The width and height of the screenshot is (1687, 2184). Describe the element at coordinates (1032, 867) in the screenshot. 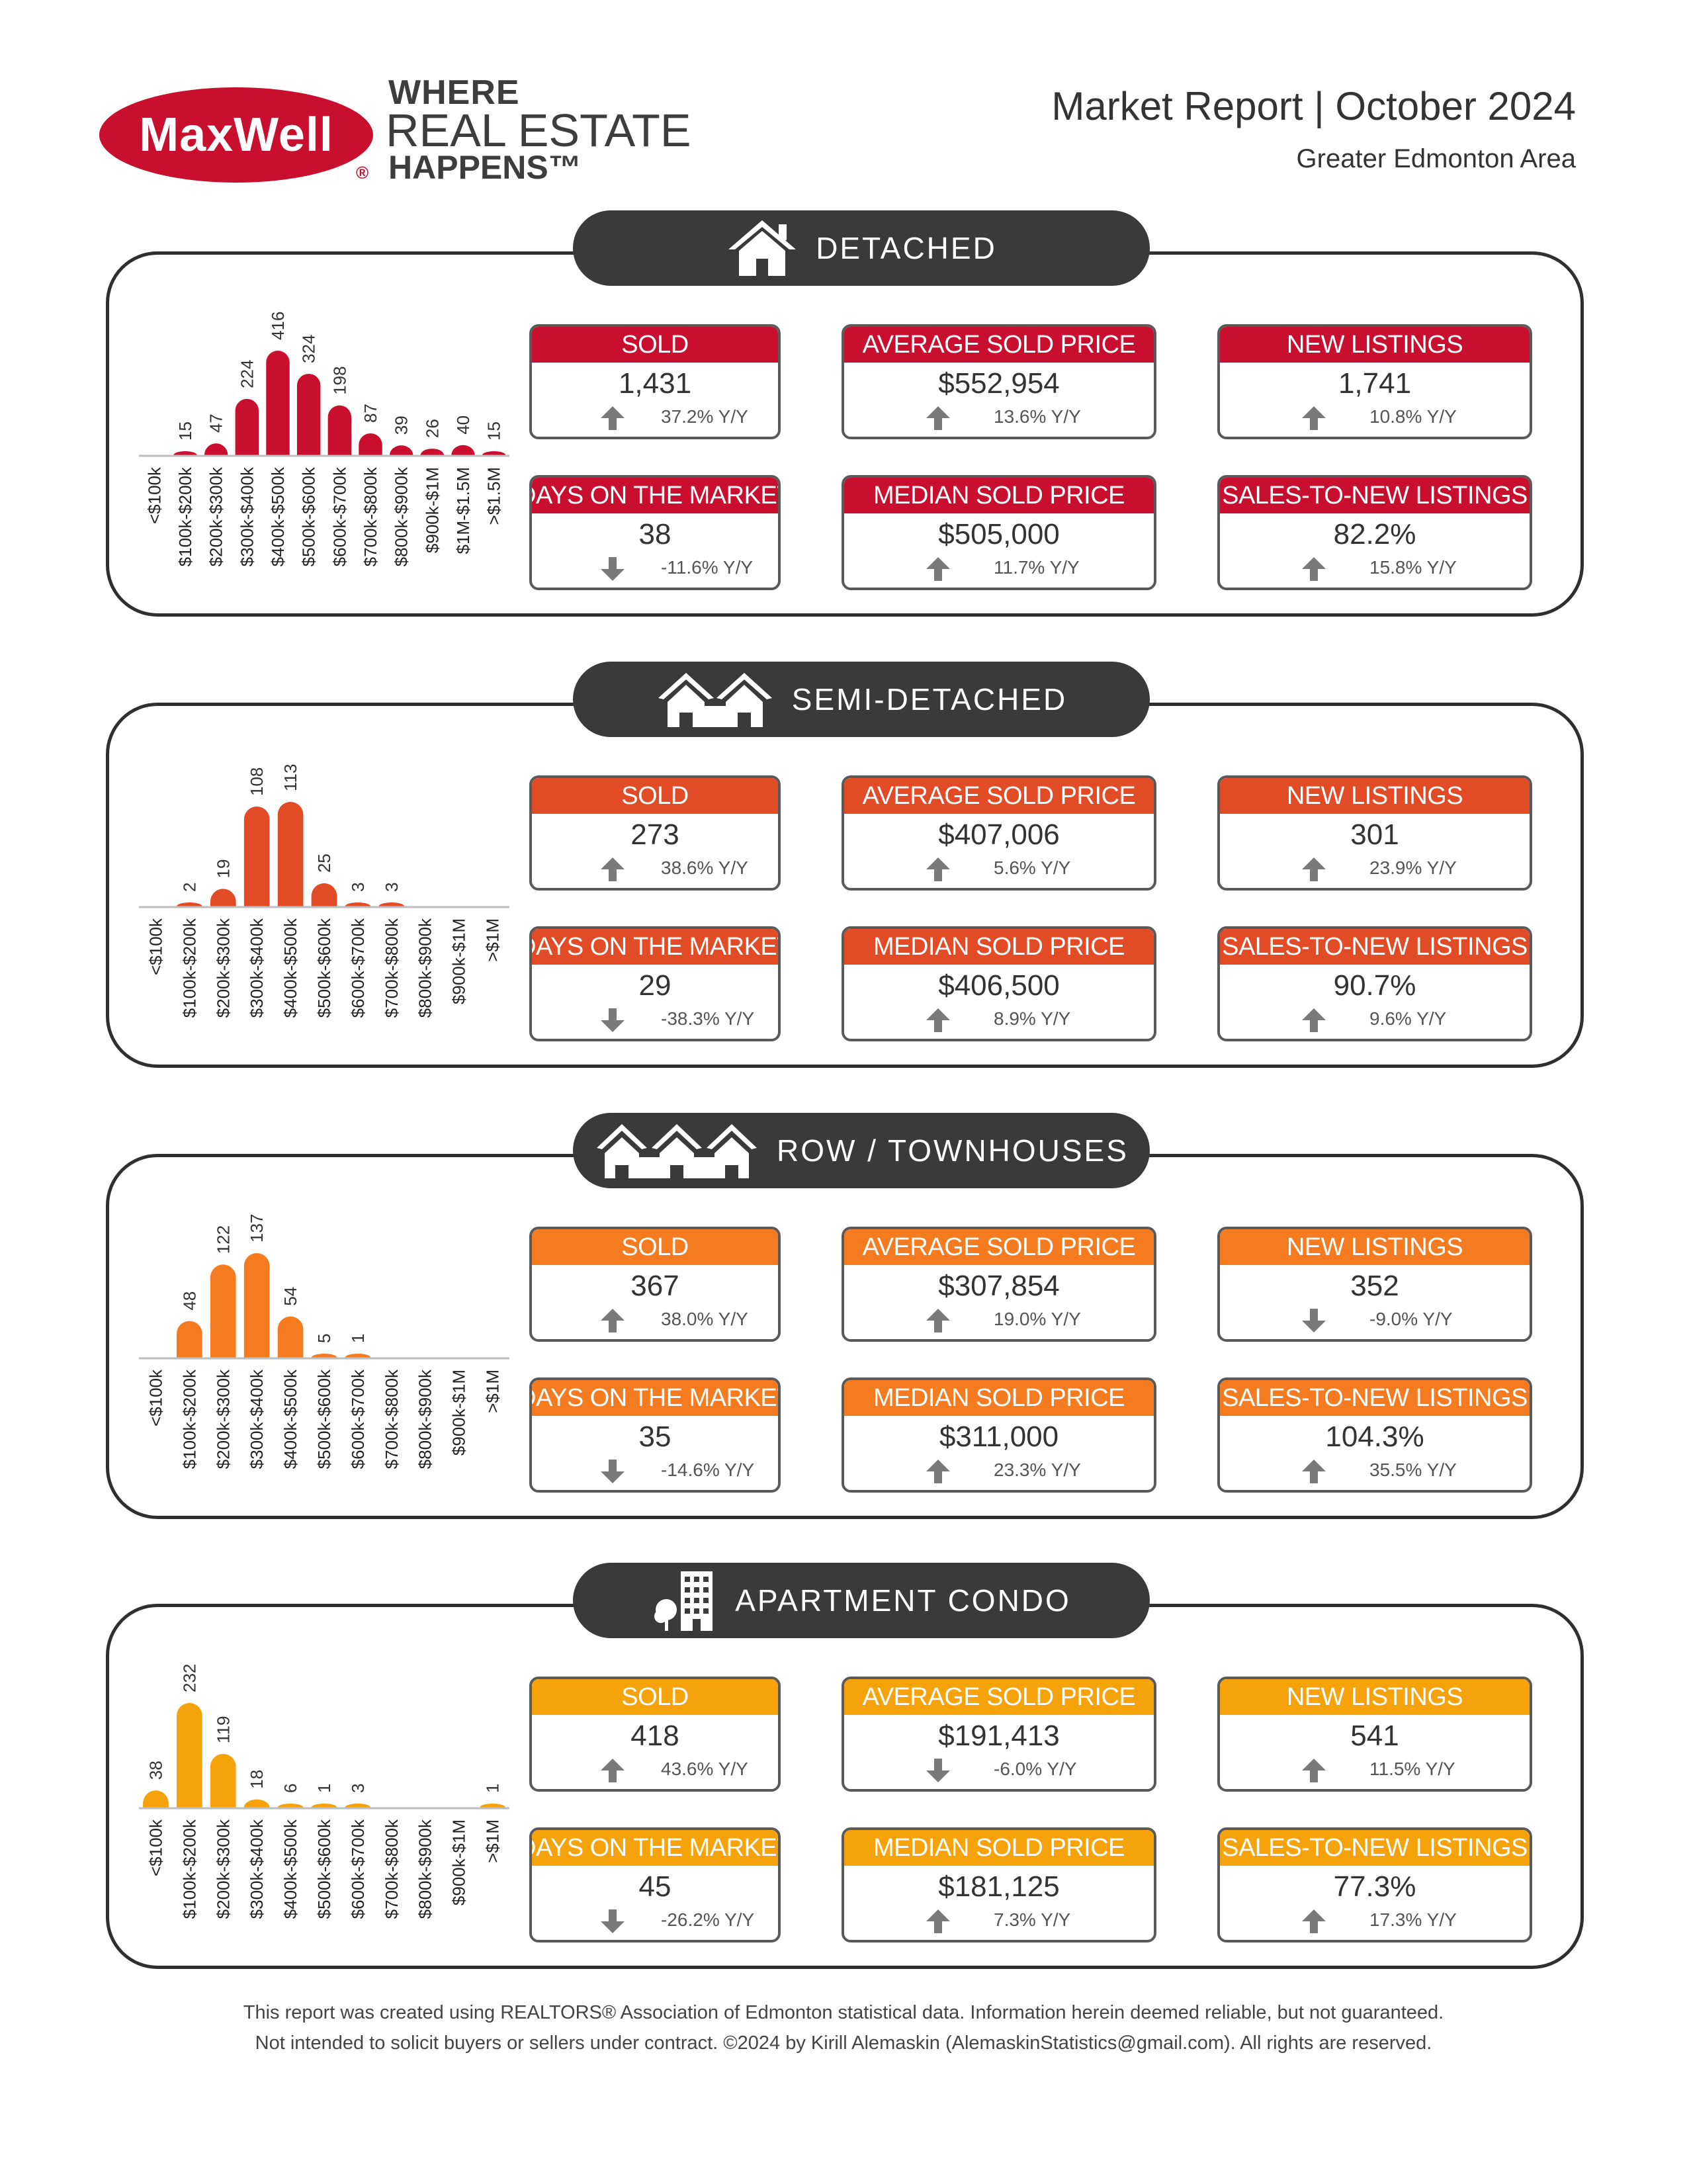

I see `stat-card-change-text: 5.6% Y/Y` at that location.